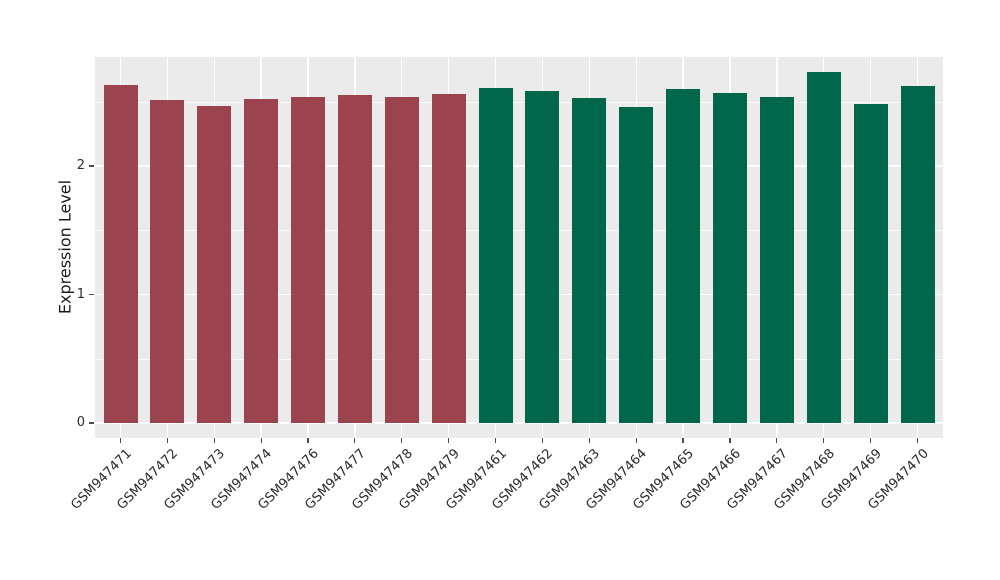 The width and height of the screenshot is (1000, 580). Describe the element at coordinates (589, 260) in the screenshot. I see `bar-GSM947463` at that location.